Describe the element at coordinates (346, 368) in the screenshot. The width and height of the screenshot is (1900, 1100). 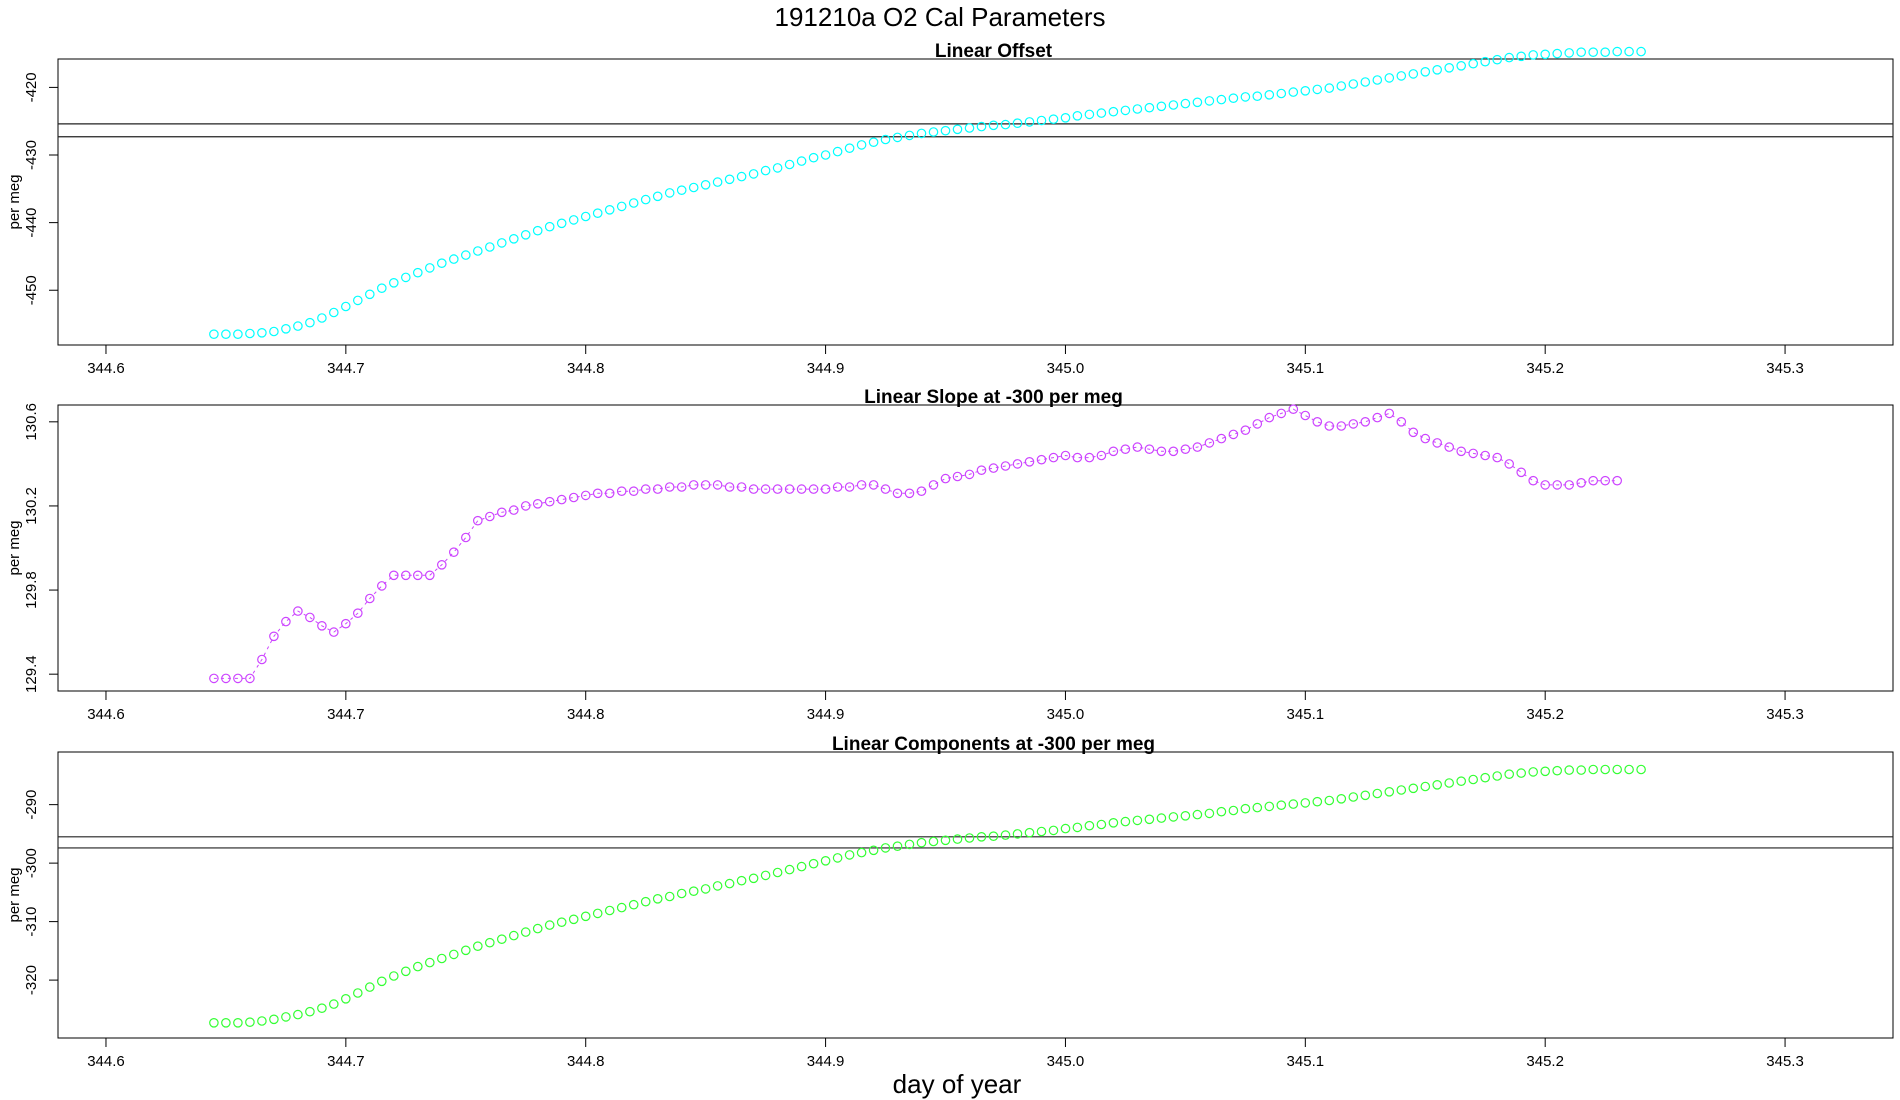
I see `x-tick-label: 344.7` at that location.